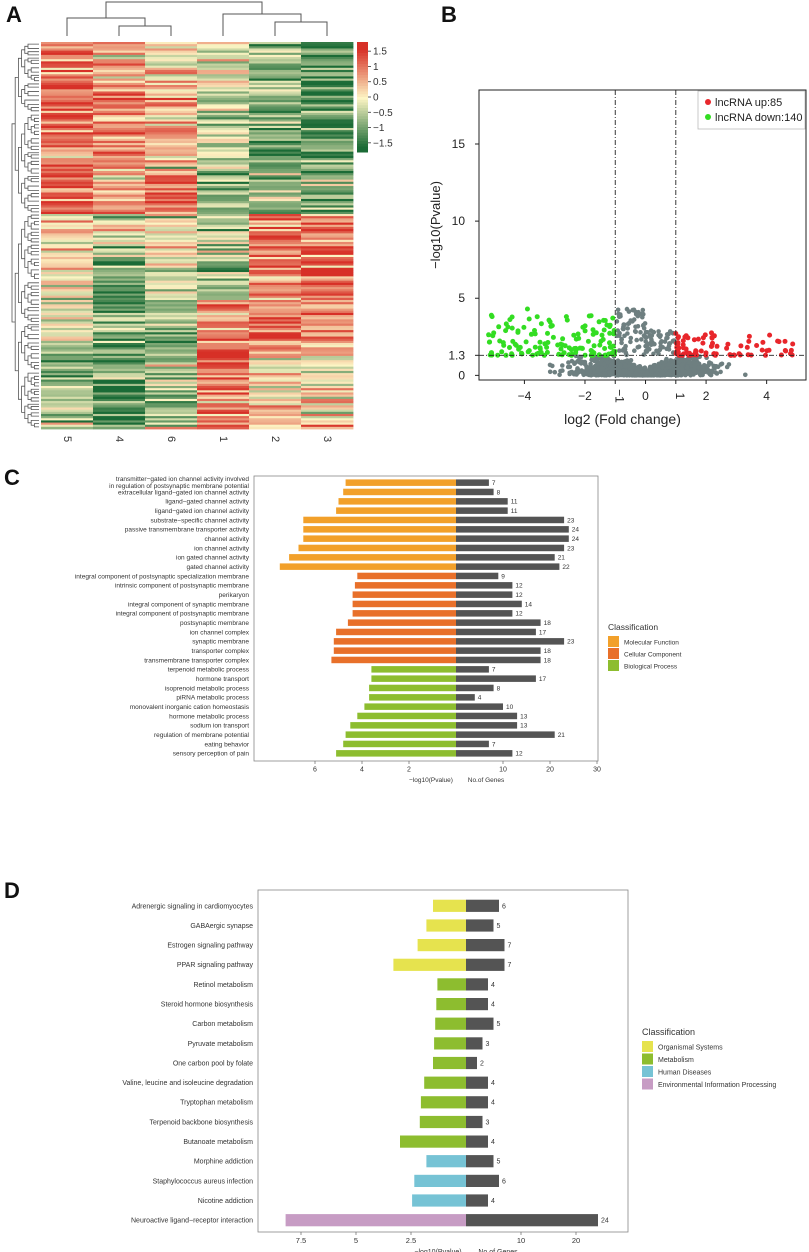  What do you see at coordinates (217, 567) in the screenshot?
I see `category-label: gated channel activity` at bounding box center [217, 567].